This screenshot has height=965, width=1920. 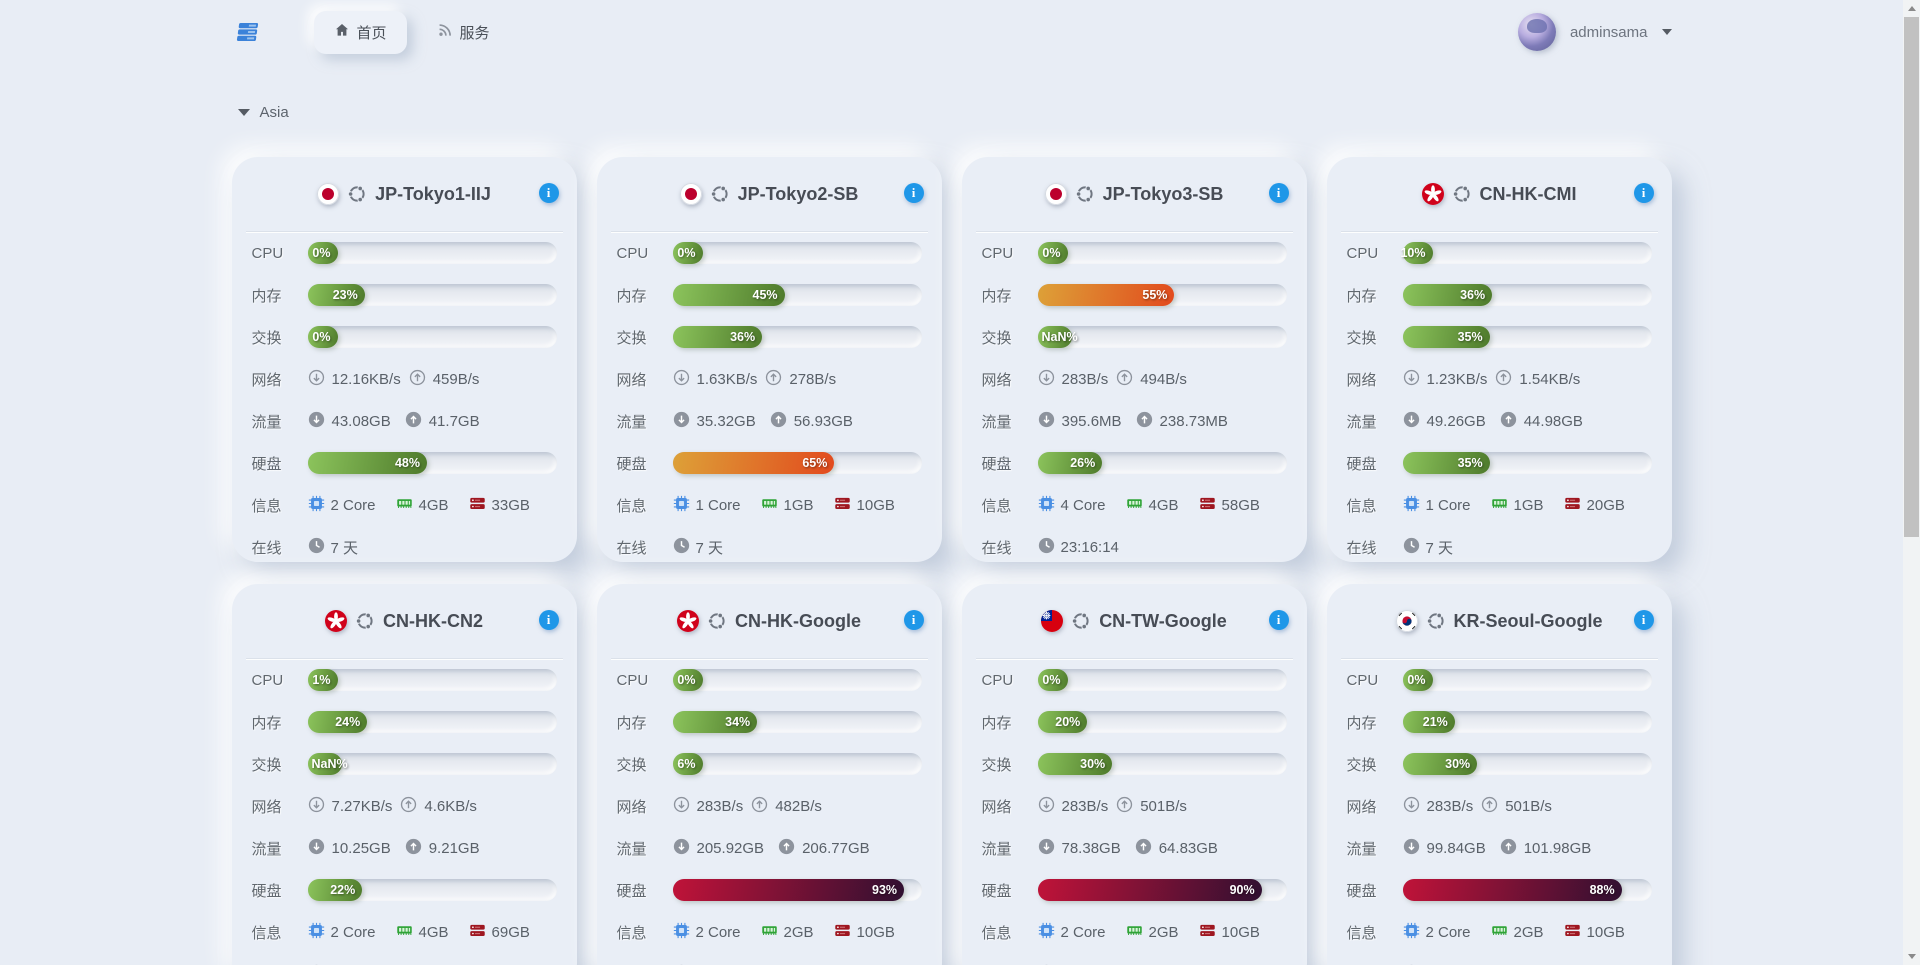 What do you see at coordinates (769, 932) in the screenshot?
I see `info-row: 信息 2 Core` at bounding box center [769, 932].